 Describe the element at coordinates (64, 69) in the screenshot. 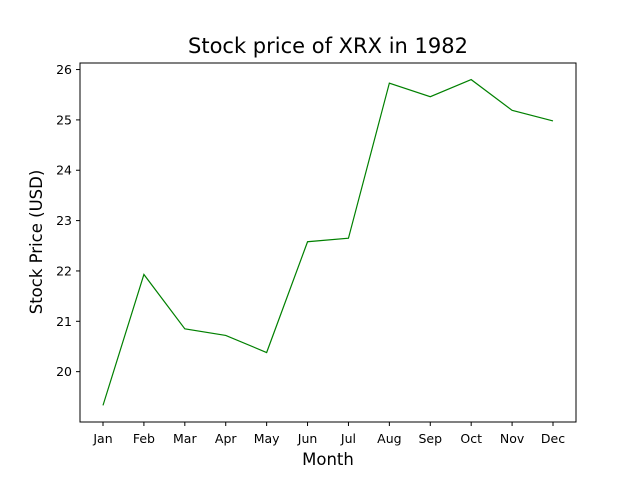

I see `y-tick-label: 26` at that location.